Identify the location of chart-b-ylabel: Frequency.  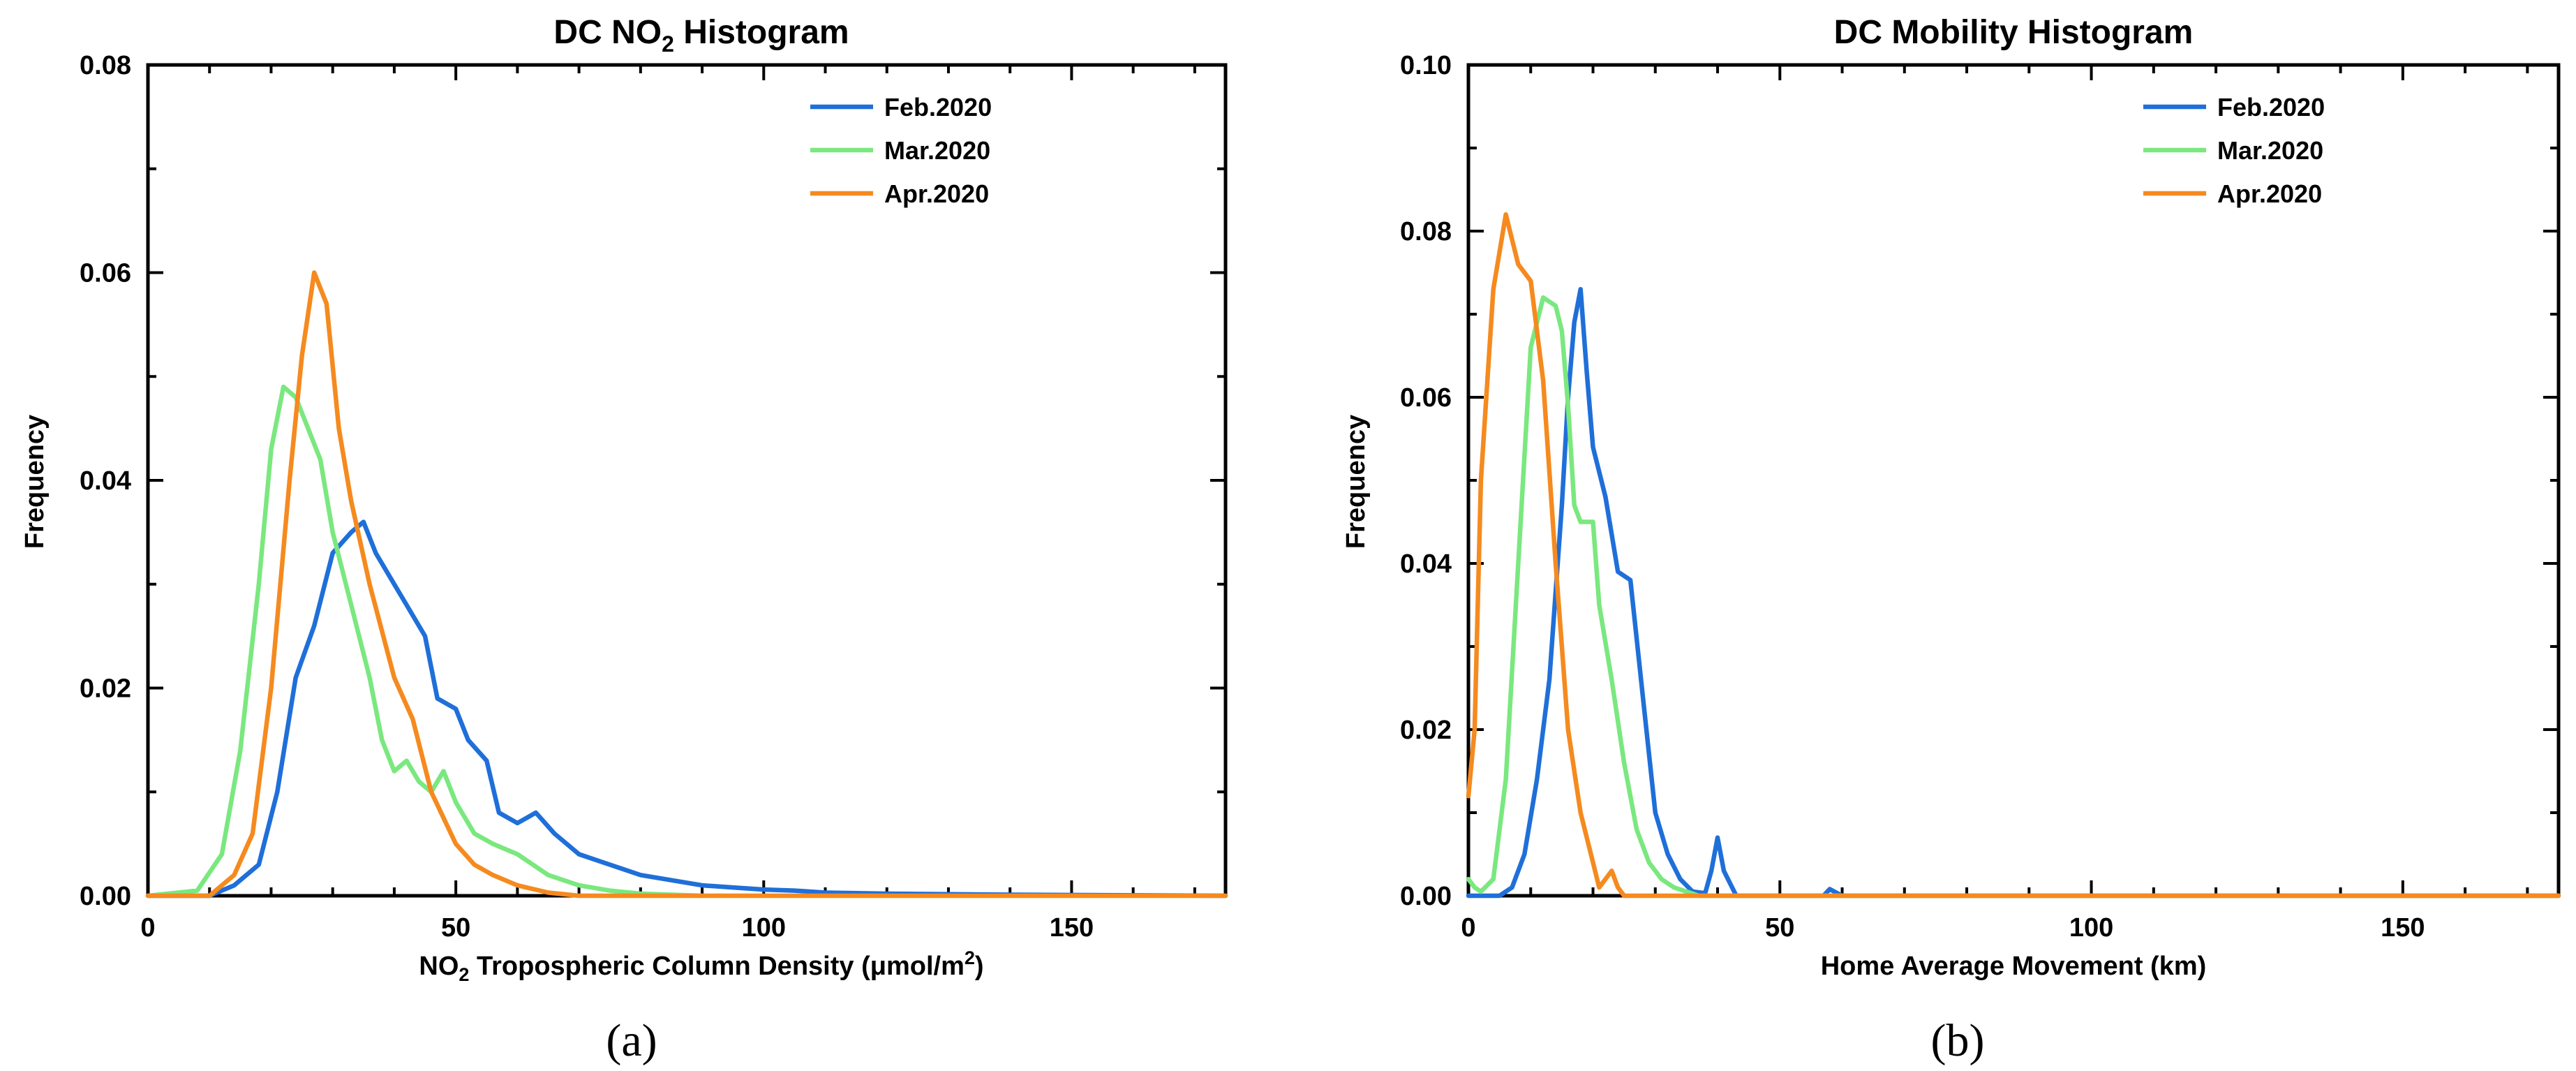
(1356, 482).